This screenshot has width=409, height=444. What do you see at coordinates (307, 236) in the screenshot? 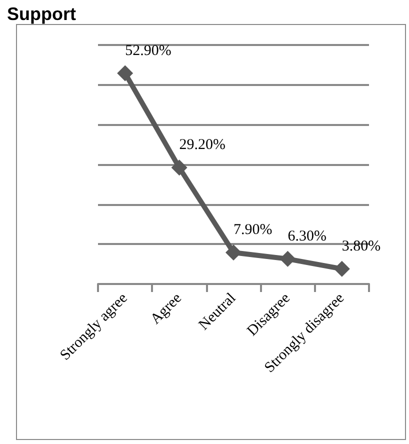
I see `data-label: 6.30%` at bounding box center [307, 236].